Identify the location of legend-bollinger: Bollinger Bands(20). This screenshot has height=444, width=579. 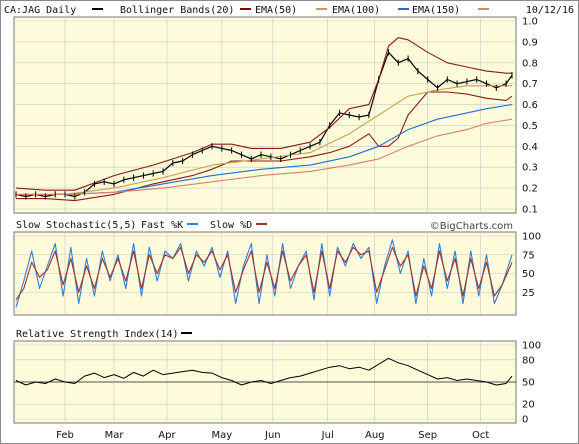
(177, 10).